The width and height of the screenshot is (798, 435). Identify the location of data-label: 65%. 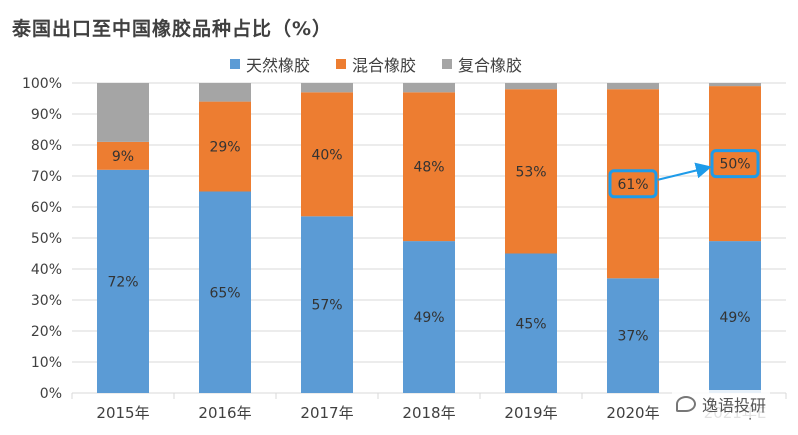
(224, 293).